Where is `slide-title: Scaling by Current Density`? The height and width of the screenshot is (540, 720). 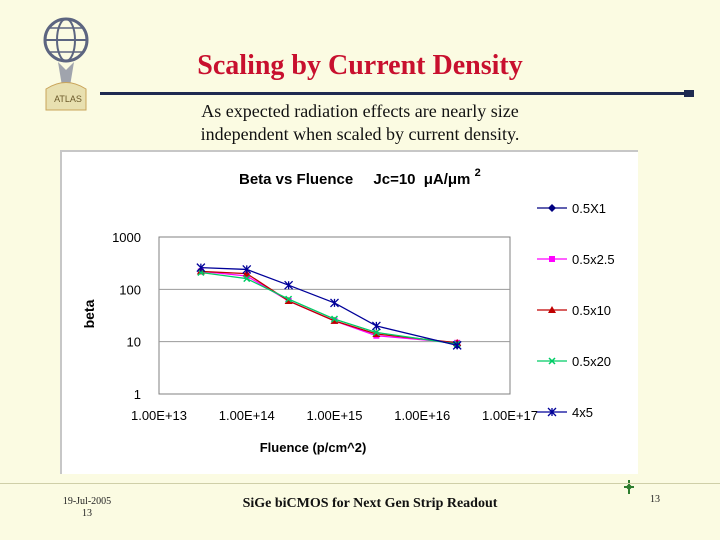 slide-title: Scaling by Current Density is located at coordinates (360, 65).